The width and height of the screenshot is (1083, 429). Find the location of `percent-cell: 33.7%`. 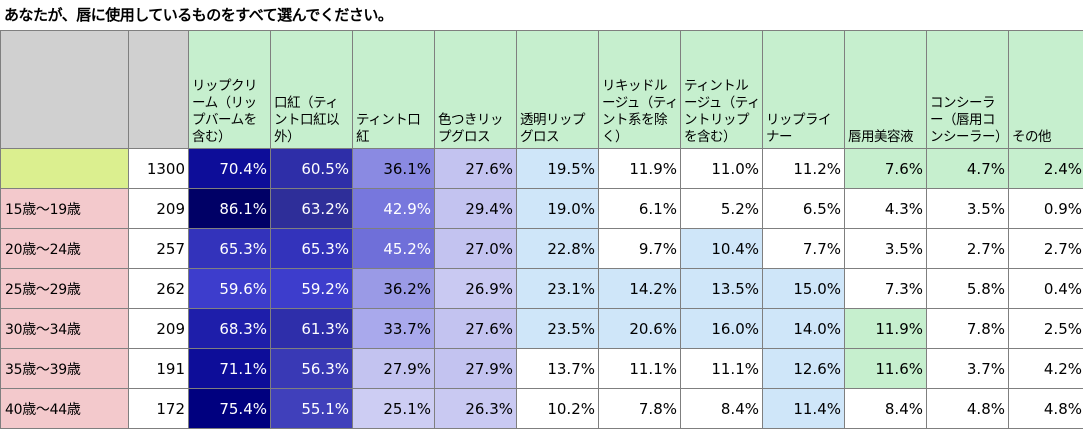

percent-cell: 33.7% is located at coordinates (393, 328).